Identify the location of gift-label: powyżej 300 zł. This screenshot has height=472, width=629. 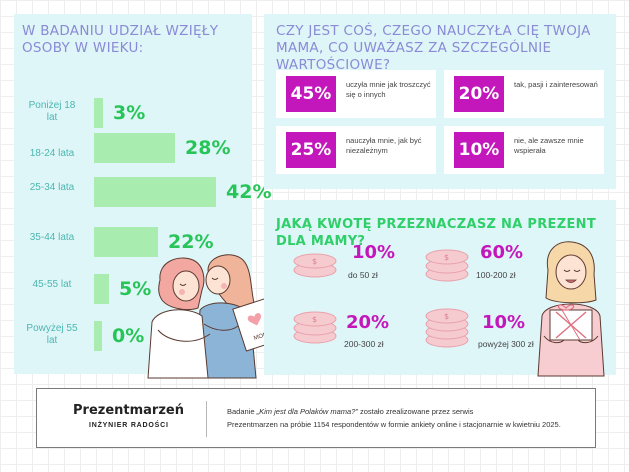
(506, 344).